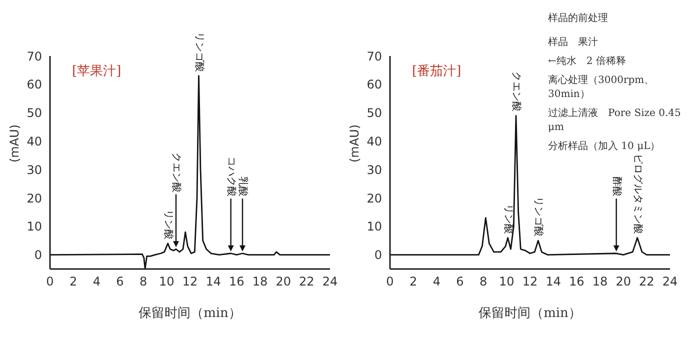  What do you see at coordinates (615, 121) in the screenshot?
I see `annotation: 过滤上清液 Pore Size 0.45 μm` at bounding box center [615, 121].